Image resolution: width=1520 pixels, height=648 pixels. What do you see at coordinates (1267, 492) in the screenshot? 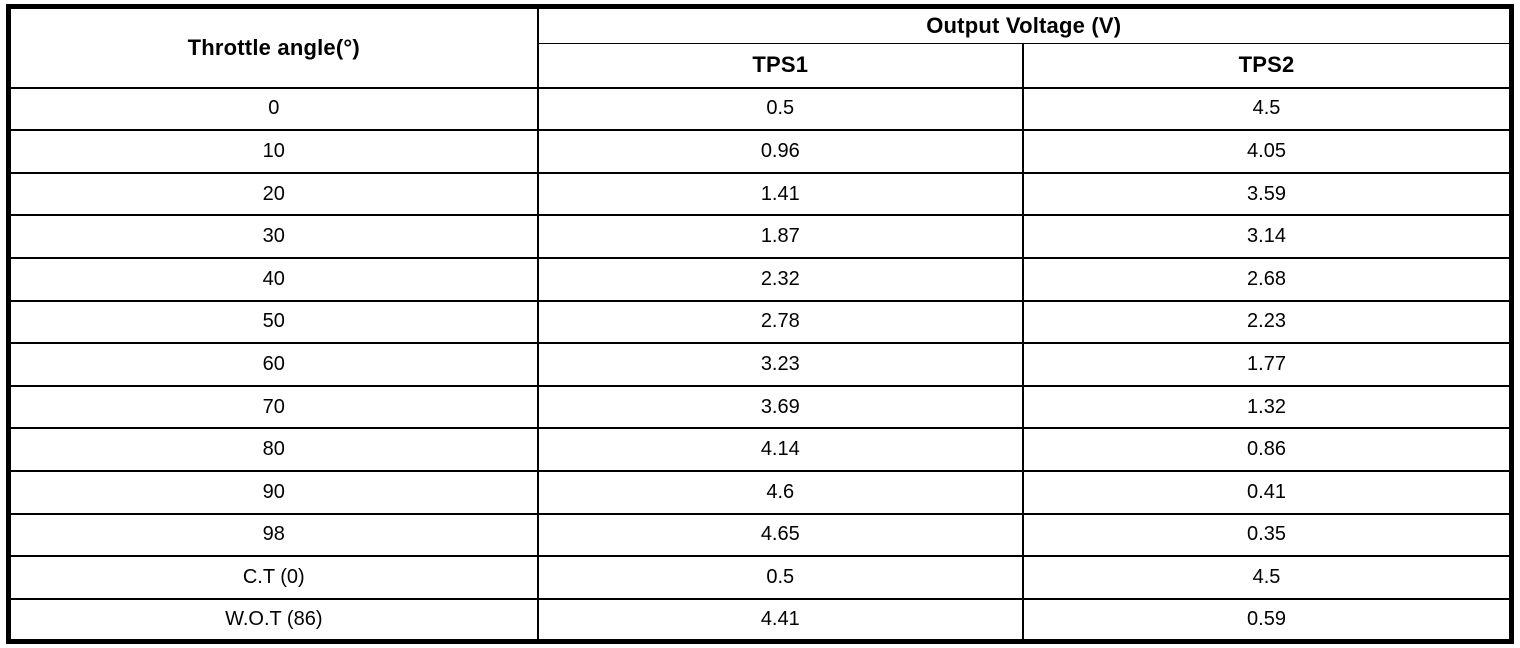
I see `tps2-voltage-cell: 0.41` at bounding box center [1267, 492].